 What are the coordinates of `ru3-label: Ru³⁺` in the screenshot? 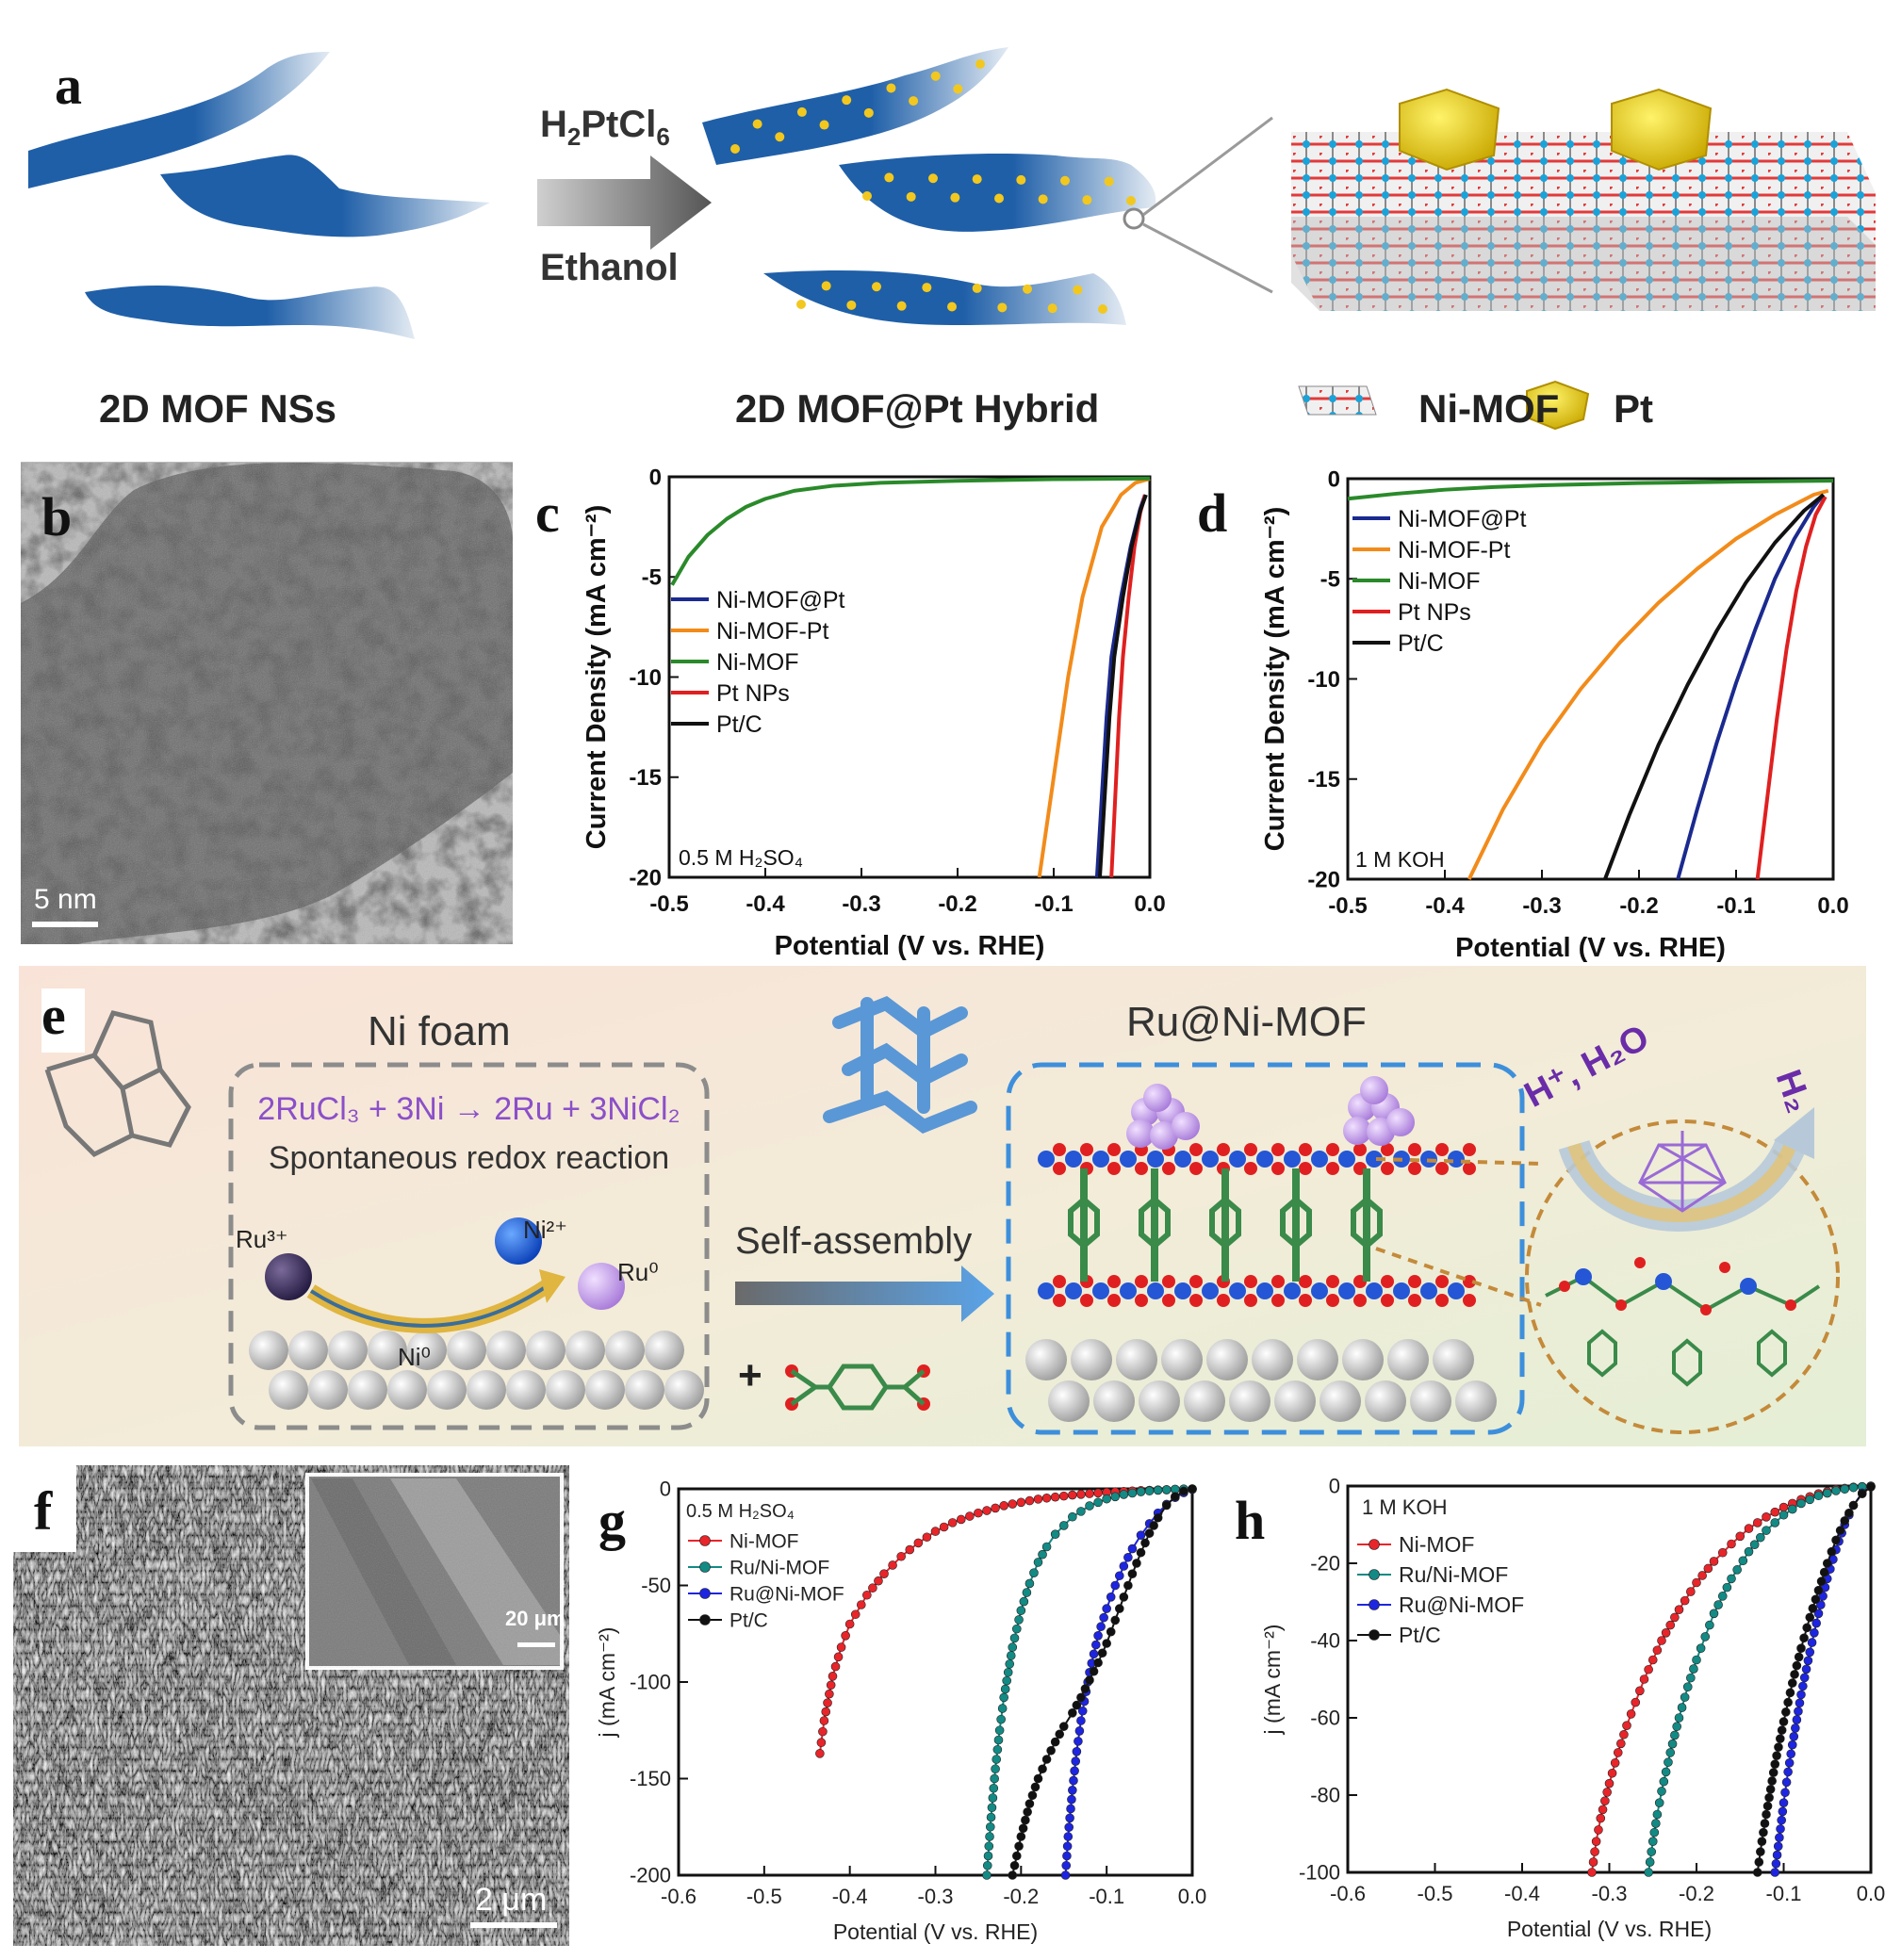 It's located at (262, 1239).